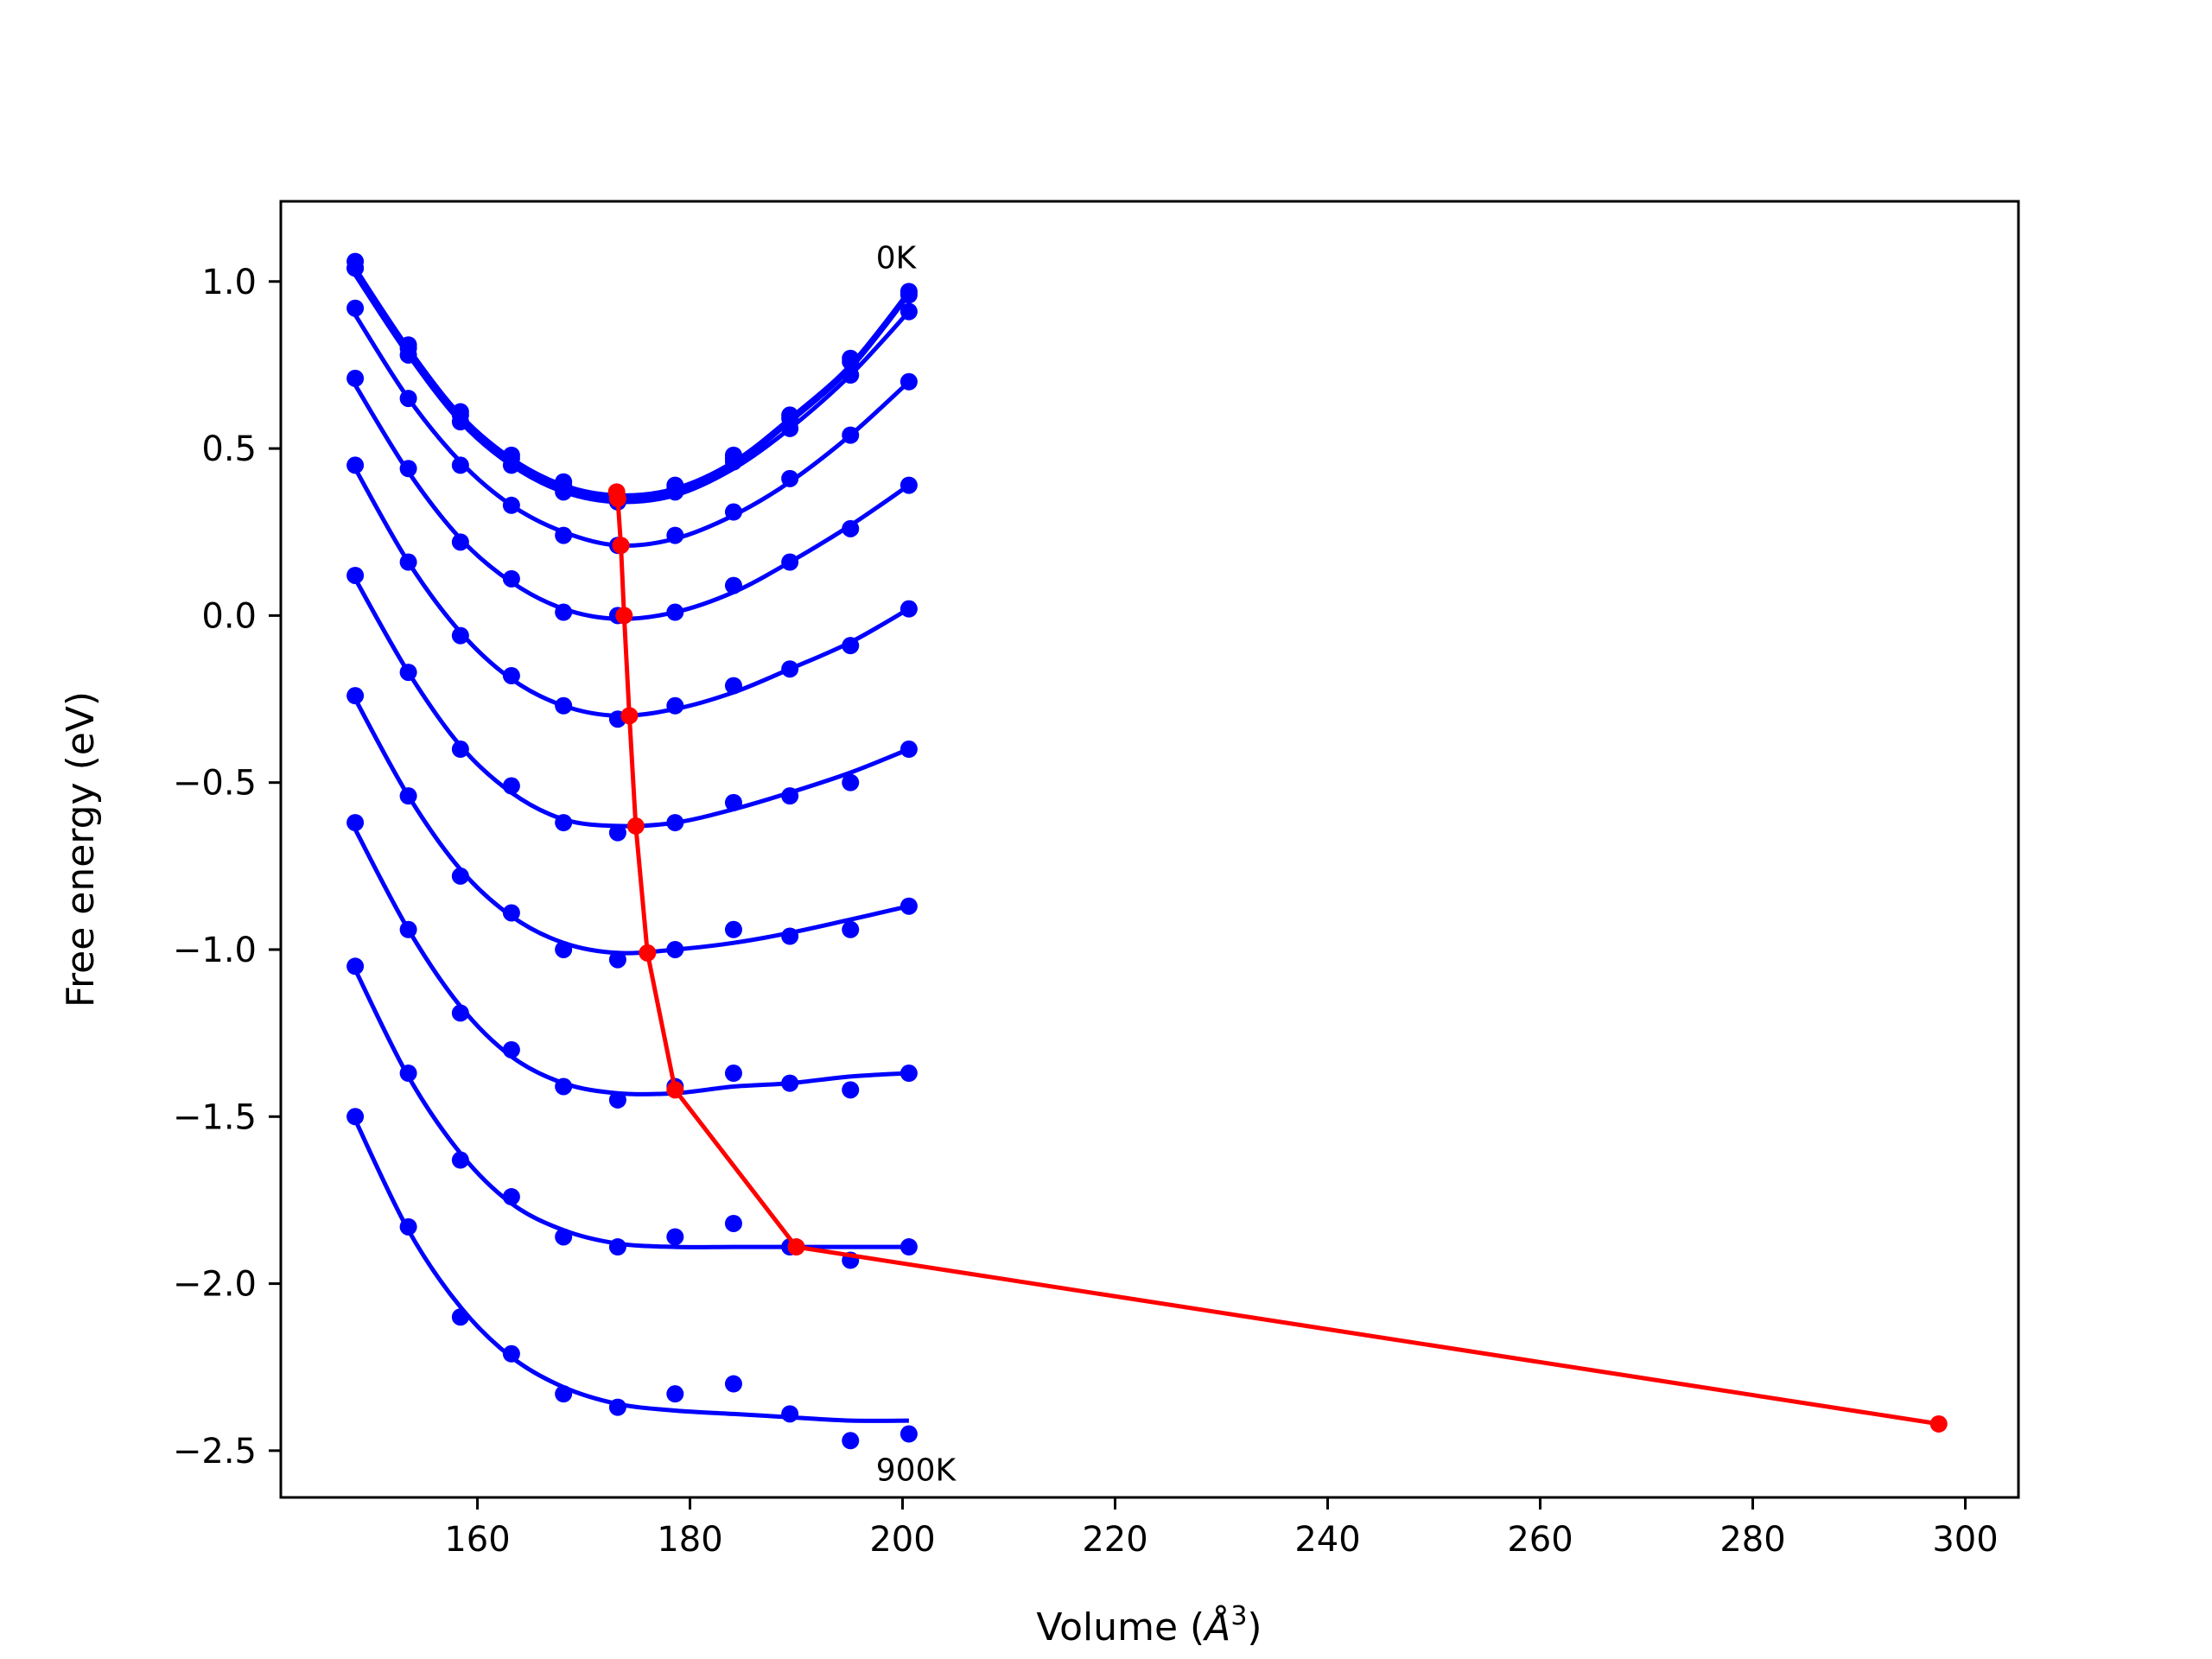  Describe the element at coordinates (215, 1117) in the screenshot. I see `y-tick-label: −1.5` at that location.